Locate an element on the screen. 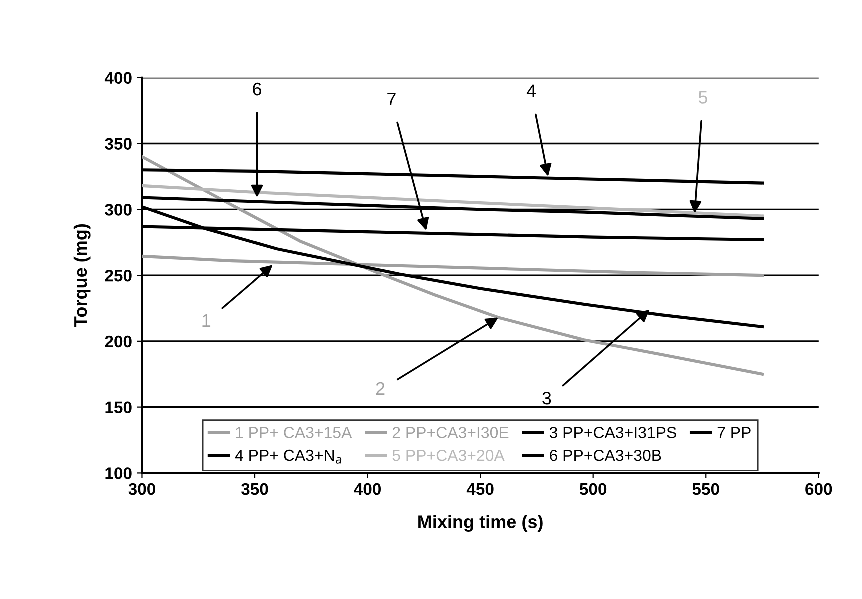  y-tick-label: 150 is located at coordinates (119, 408).